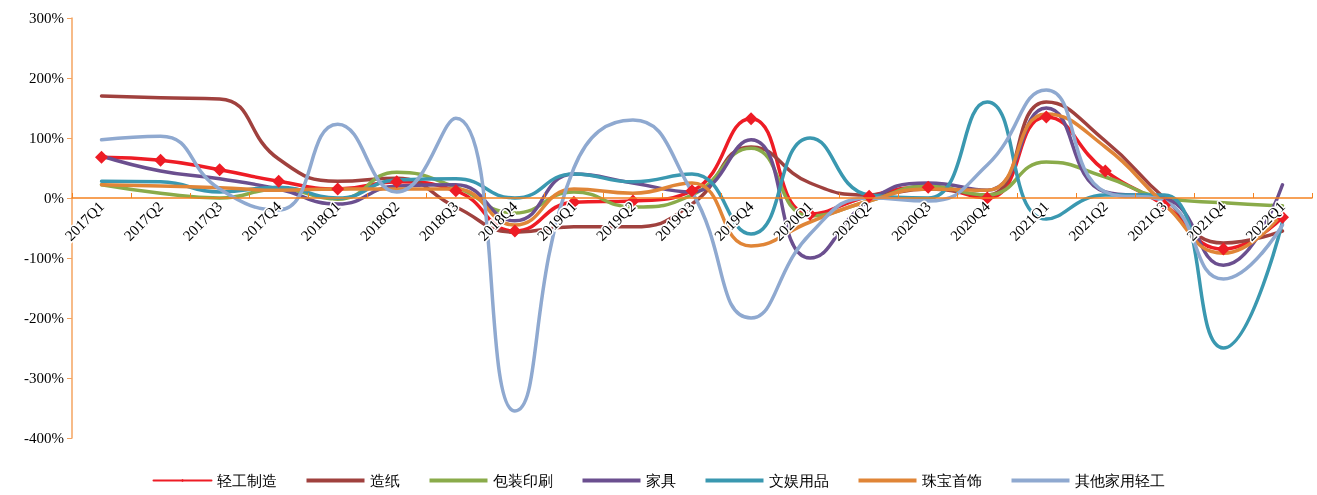 The image size is (1317, 495). I want to click on legend-label: 珠宝首饰, so click(951, 480).